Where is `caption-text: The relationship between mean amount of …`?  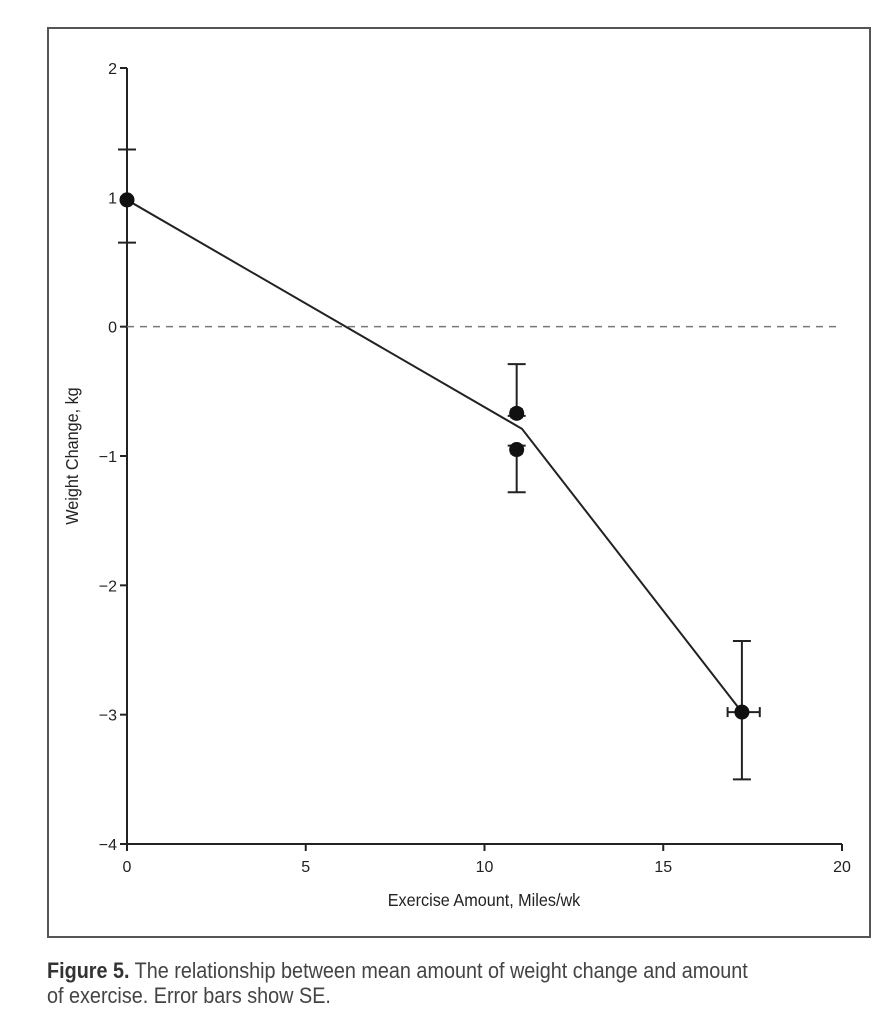 caption-text: The relationship between mean amount of … is located at coordinates (397, 983).